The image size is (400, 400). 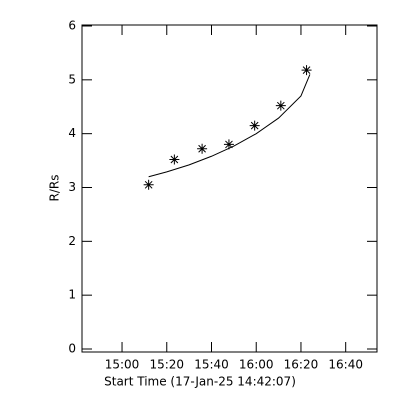 What do you see at coordinates (345, 365) in the screenshot?
I see `x-tick-label: 16:40` at bounding box center [345, 365].